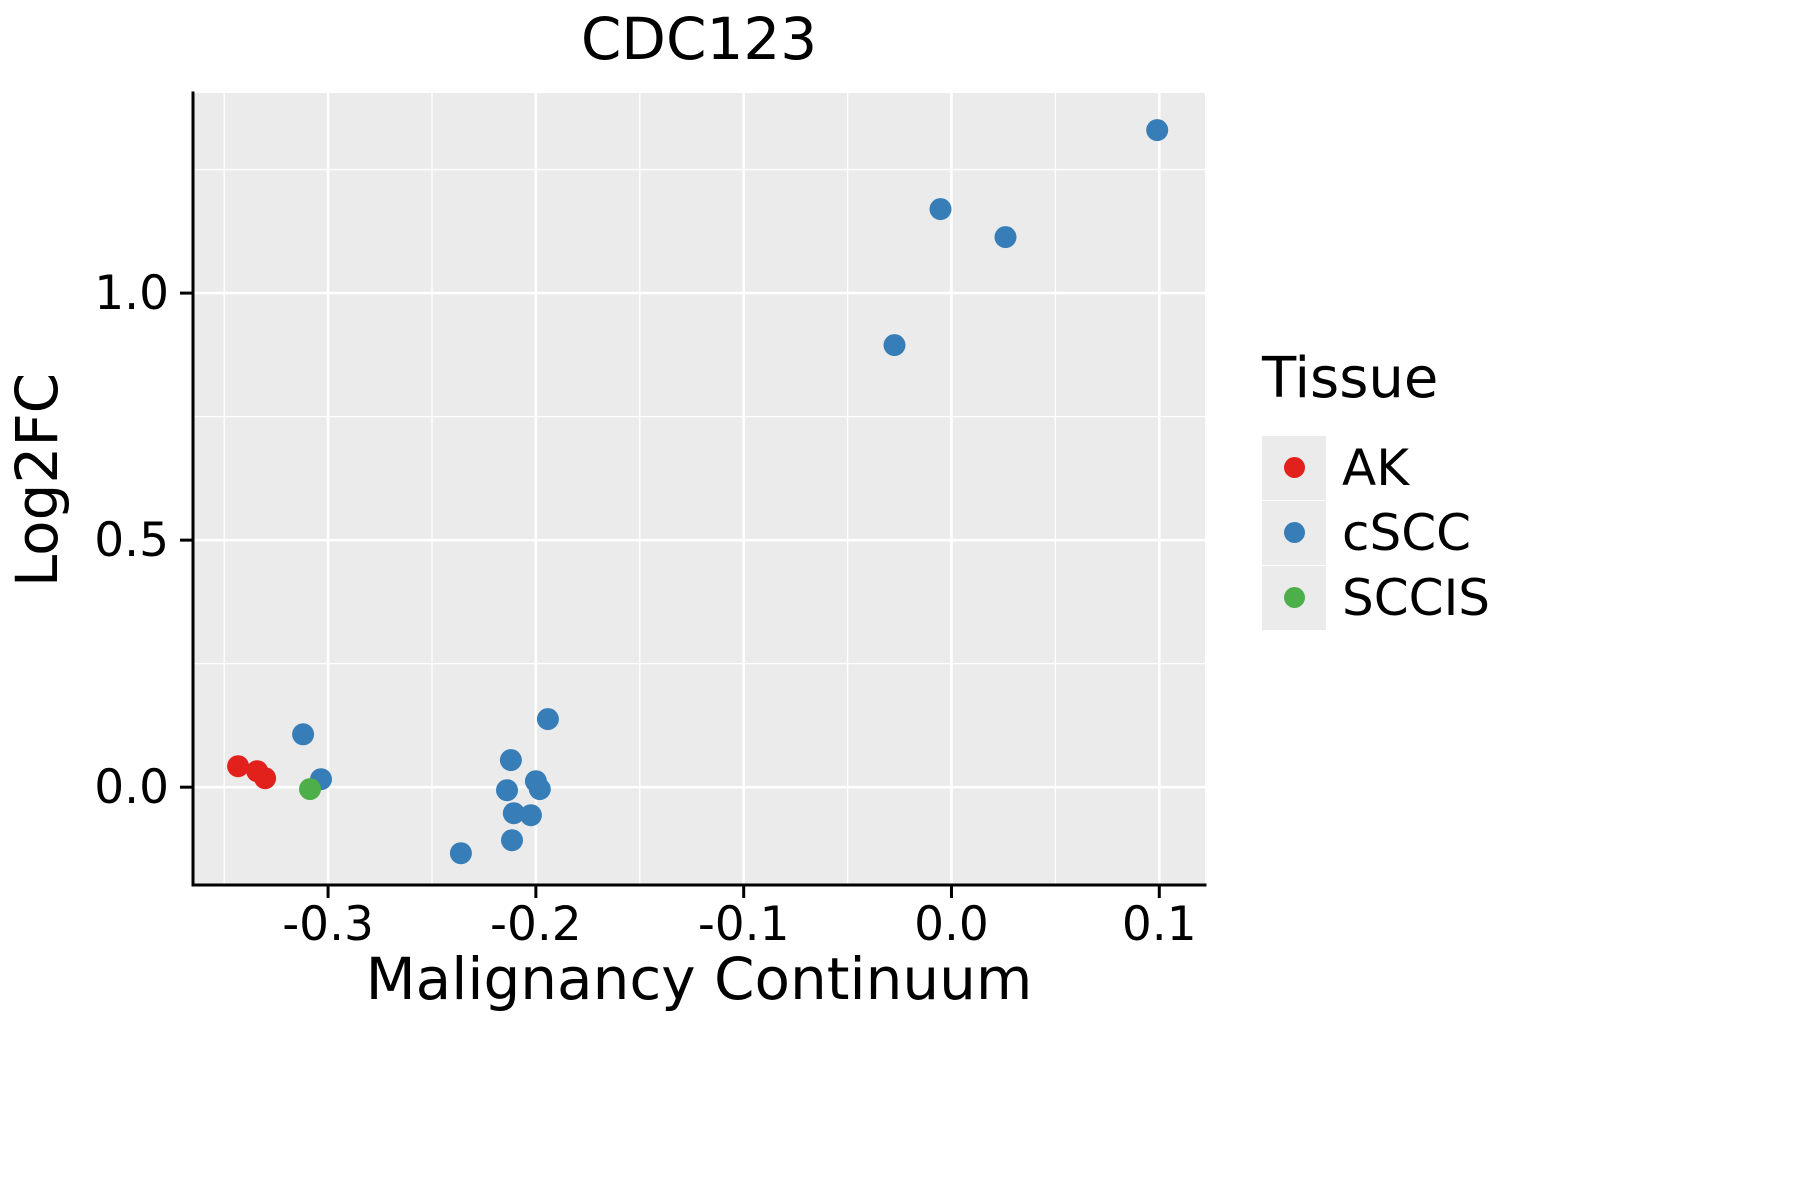 The width and height of the screenshot is (1800, 1200). I want to click on y-tick-label: 0.0, so click(131, 787).